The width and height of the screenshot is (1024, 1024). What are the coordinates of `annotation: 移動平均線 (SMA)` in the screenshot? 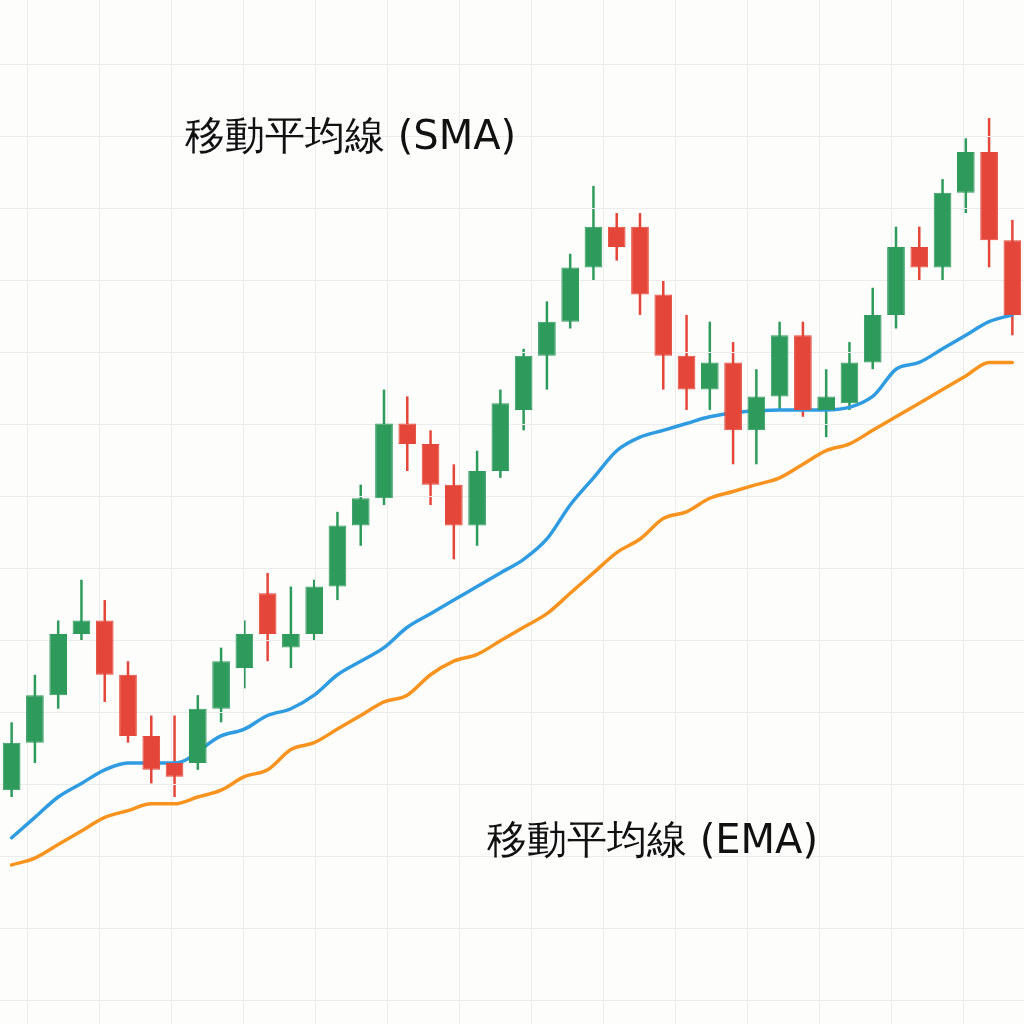 It's located at (351, 135).